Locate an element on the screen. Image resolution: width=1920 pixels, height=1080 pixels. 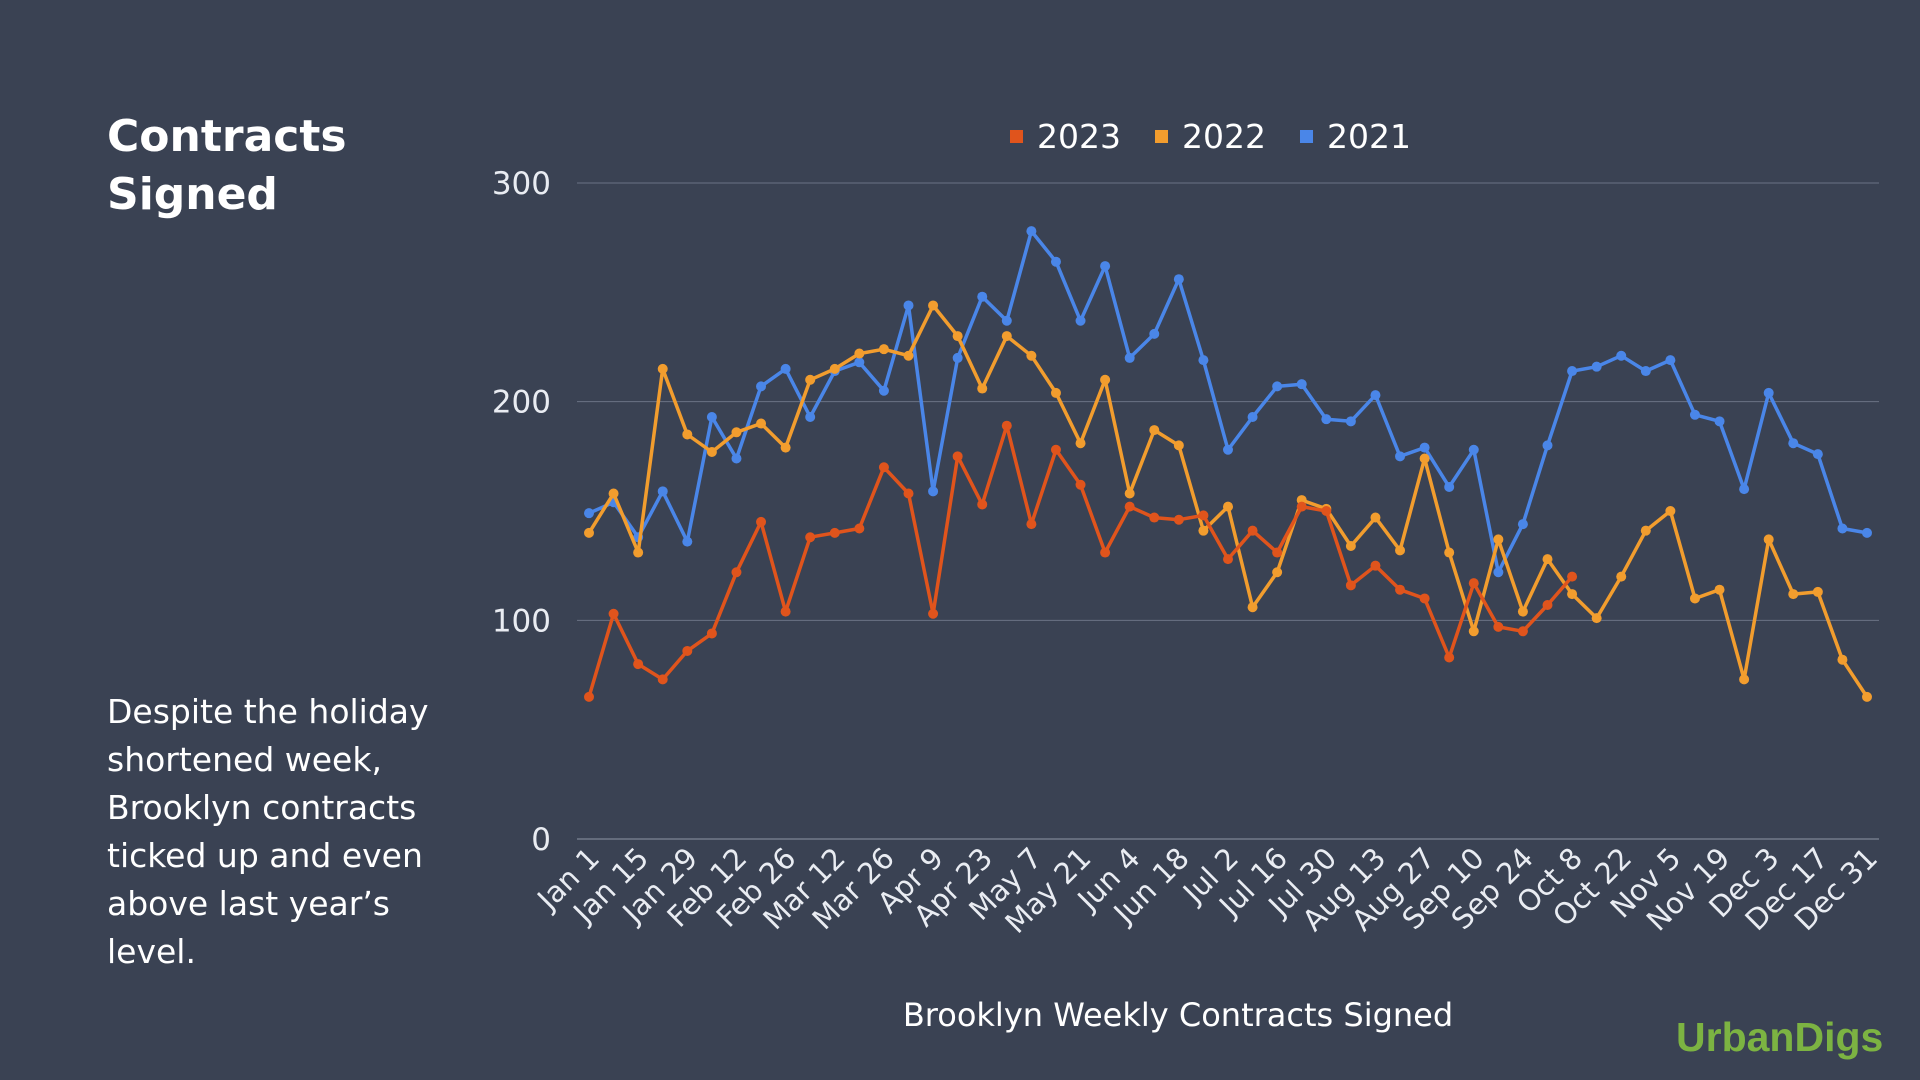
series-2023 is located at coordinates (1081, 561).